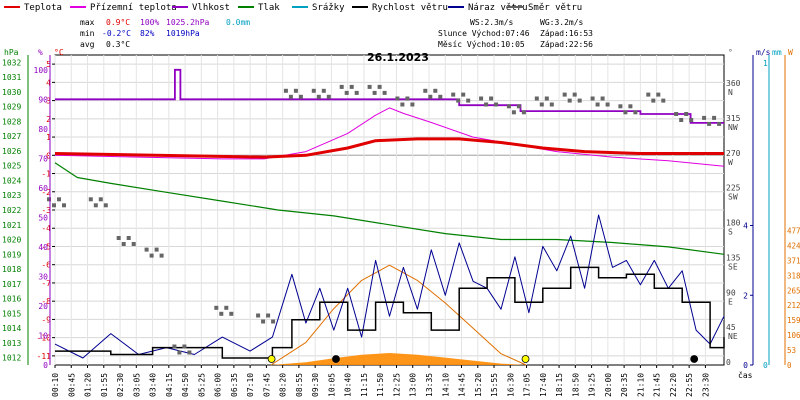 The image size is (800, 400). Describe the element at coordinates (389, 137) in the screenshot. I see `series-prizemni-teplota` at that location.